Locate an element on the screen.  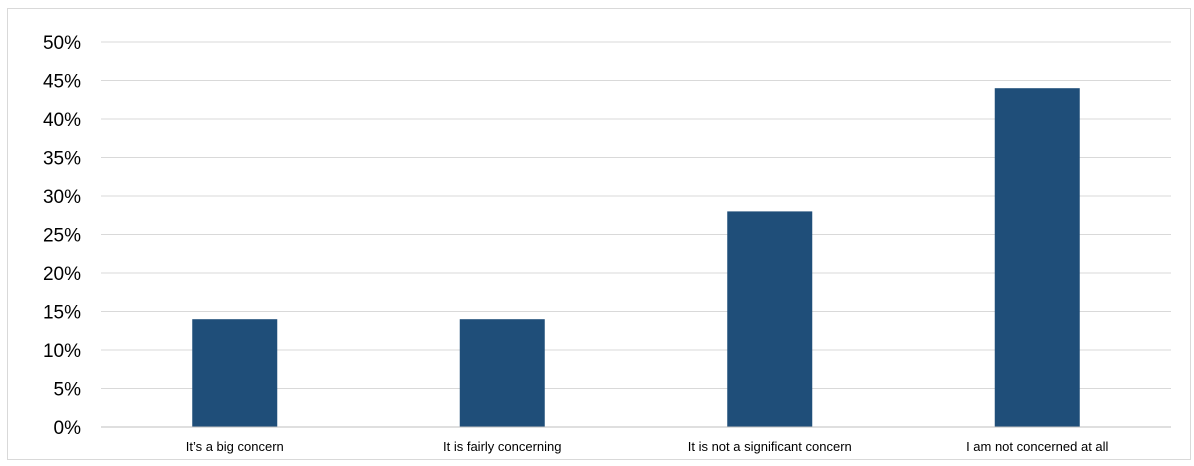
y-tick-label: 10% is located at coordinates (62, 351).